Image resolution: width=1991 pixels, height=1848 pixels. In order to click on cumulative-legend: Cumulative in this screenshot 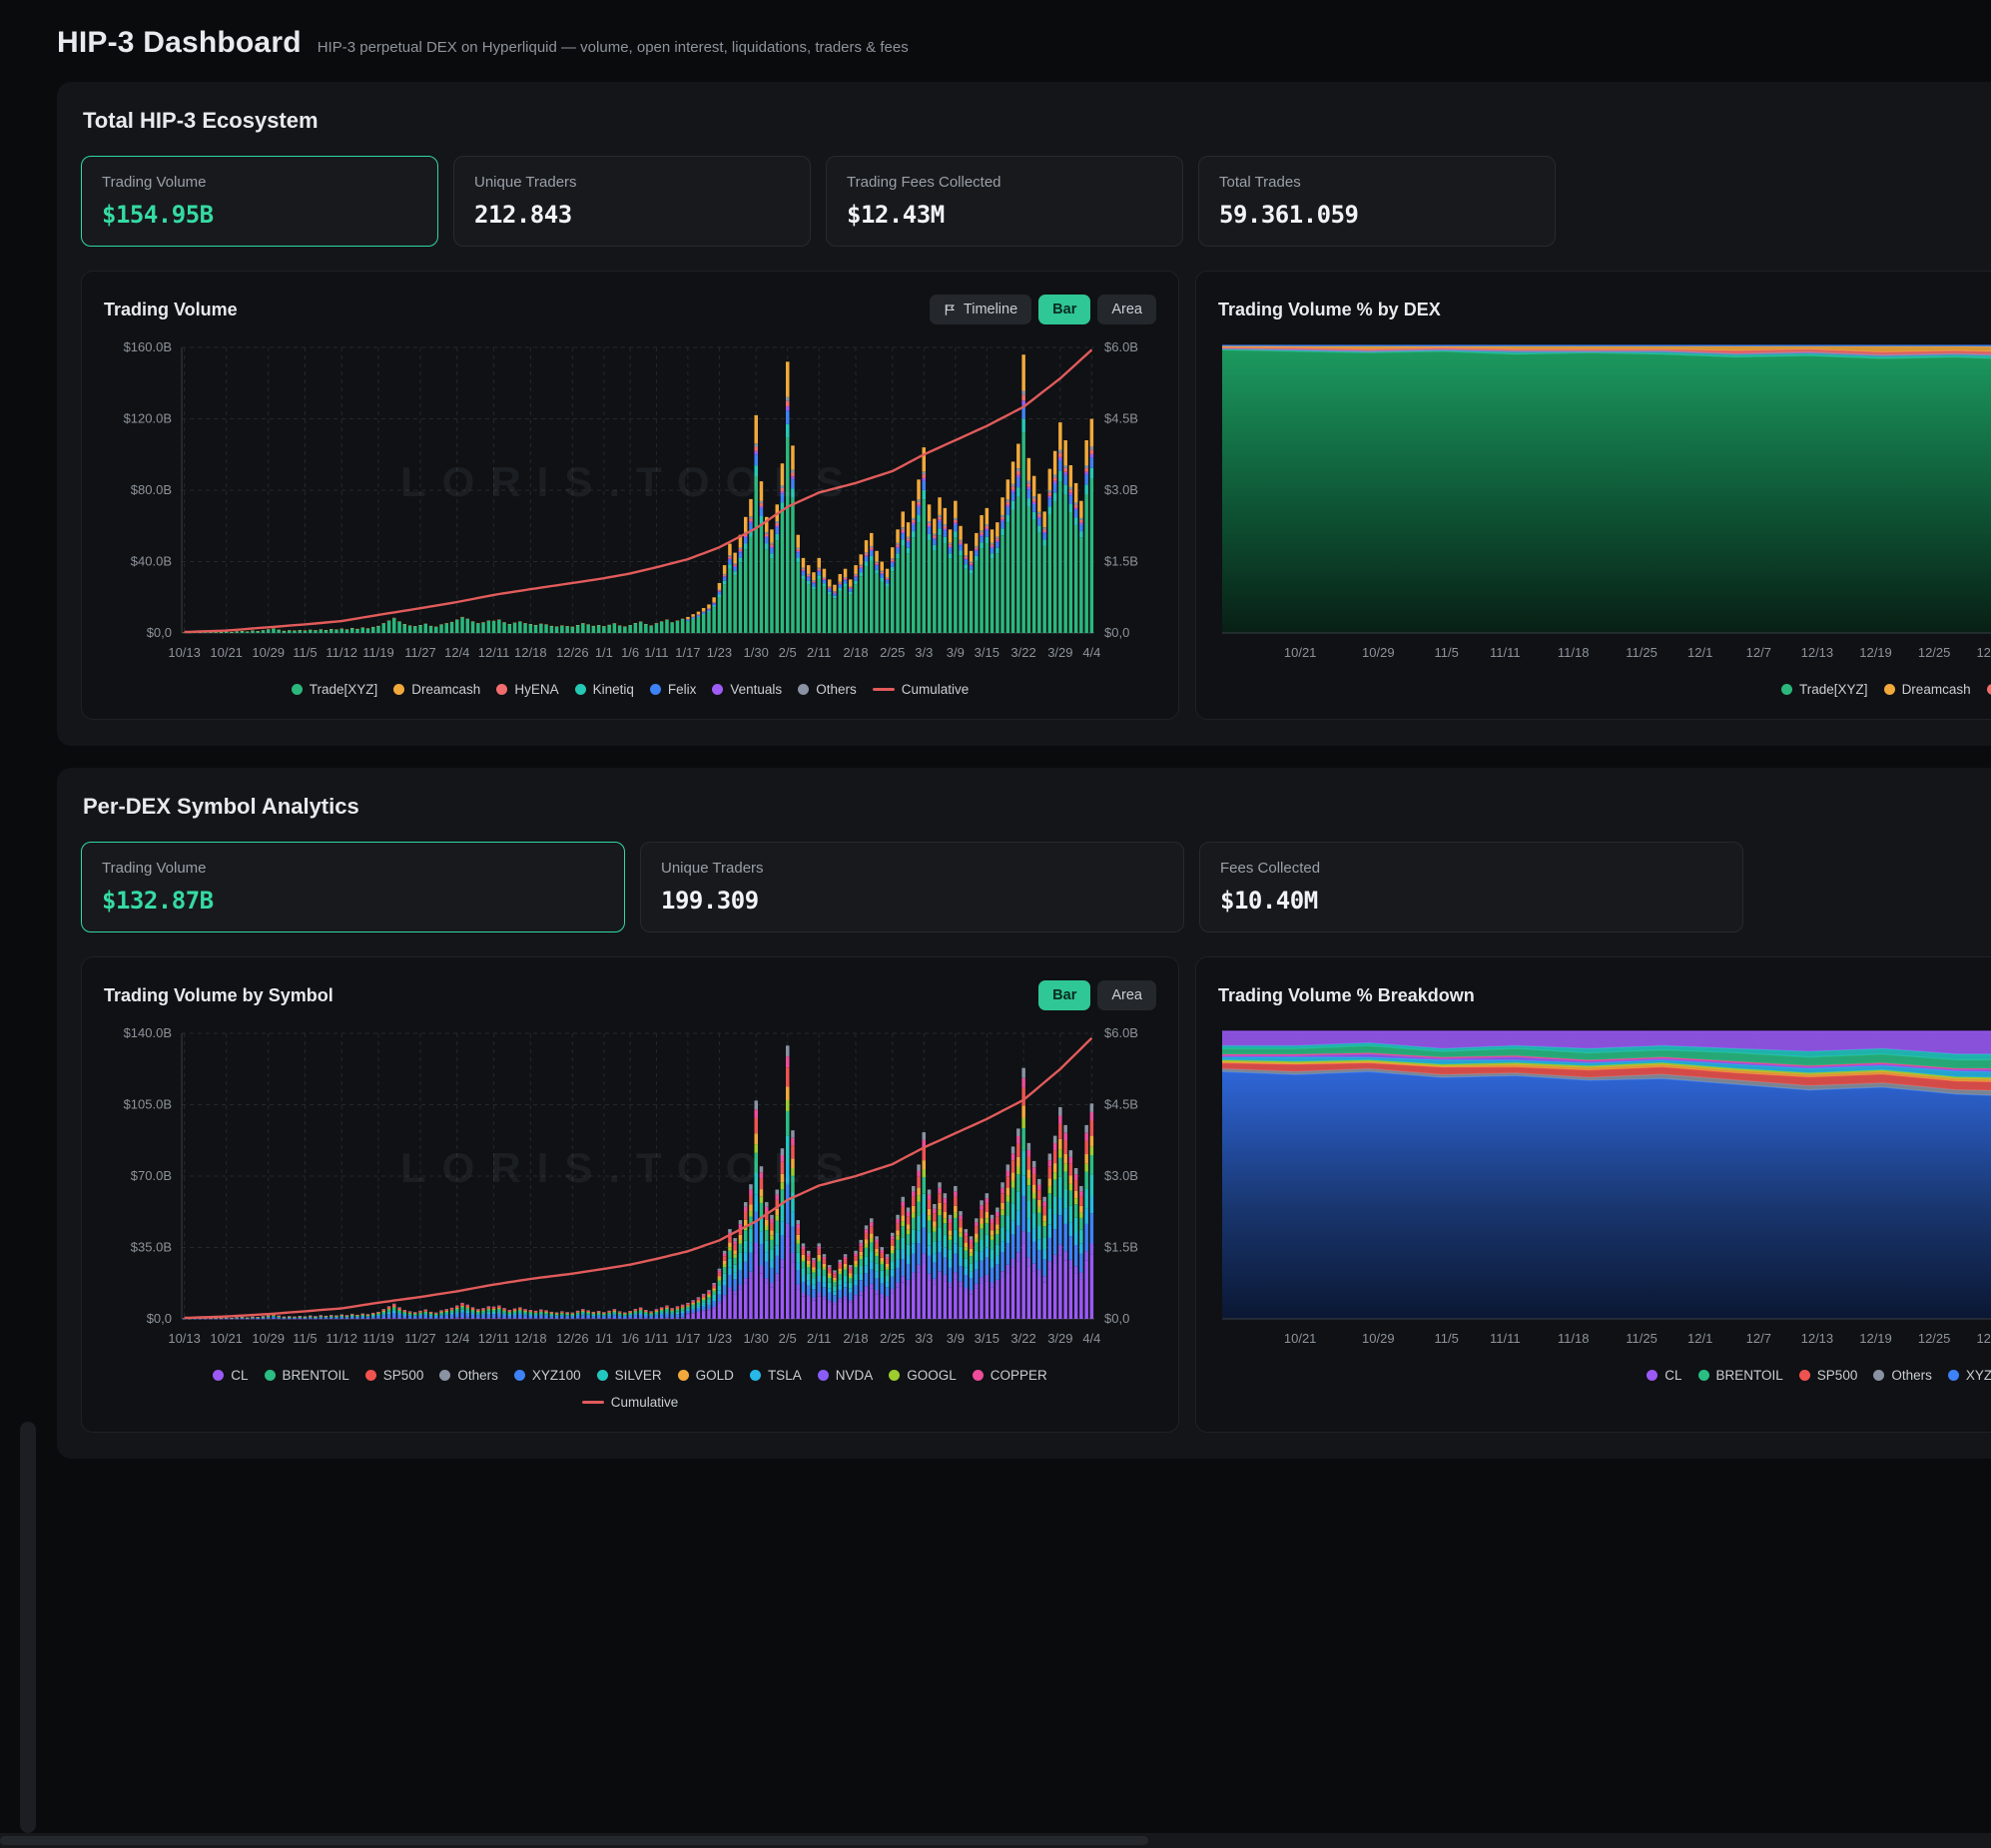, I will do `click(630, 1402)`.